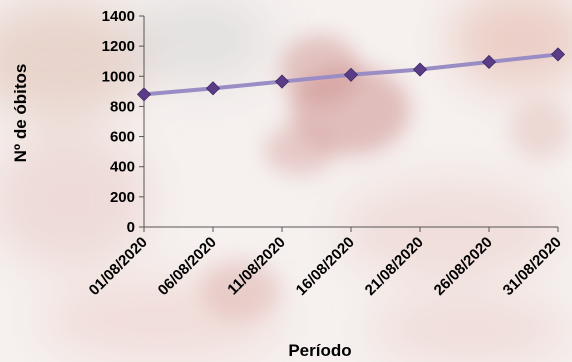 The width and height of the screenshot is (572, 362). What do you see at coordinates (122, 137) in the screenshot?
I see `y-tick-label: 600` at bounding box center [122, 137].